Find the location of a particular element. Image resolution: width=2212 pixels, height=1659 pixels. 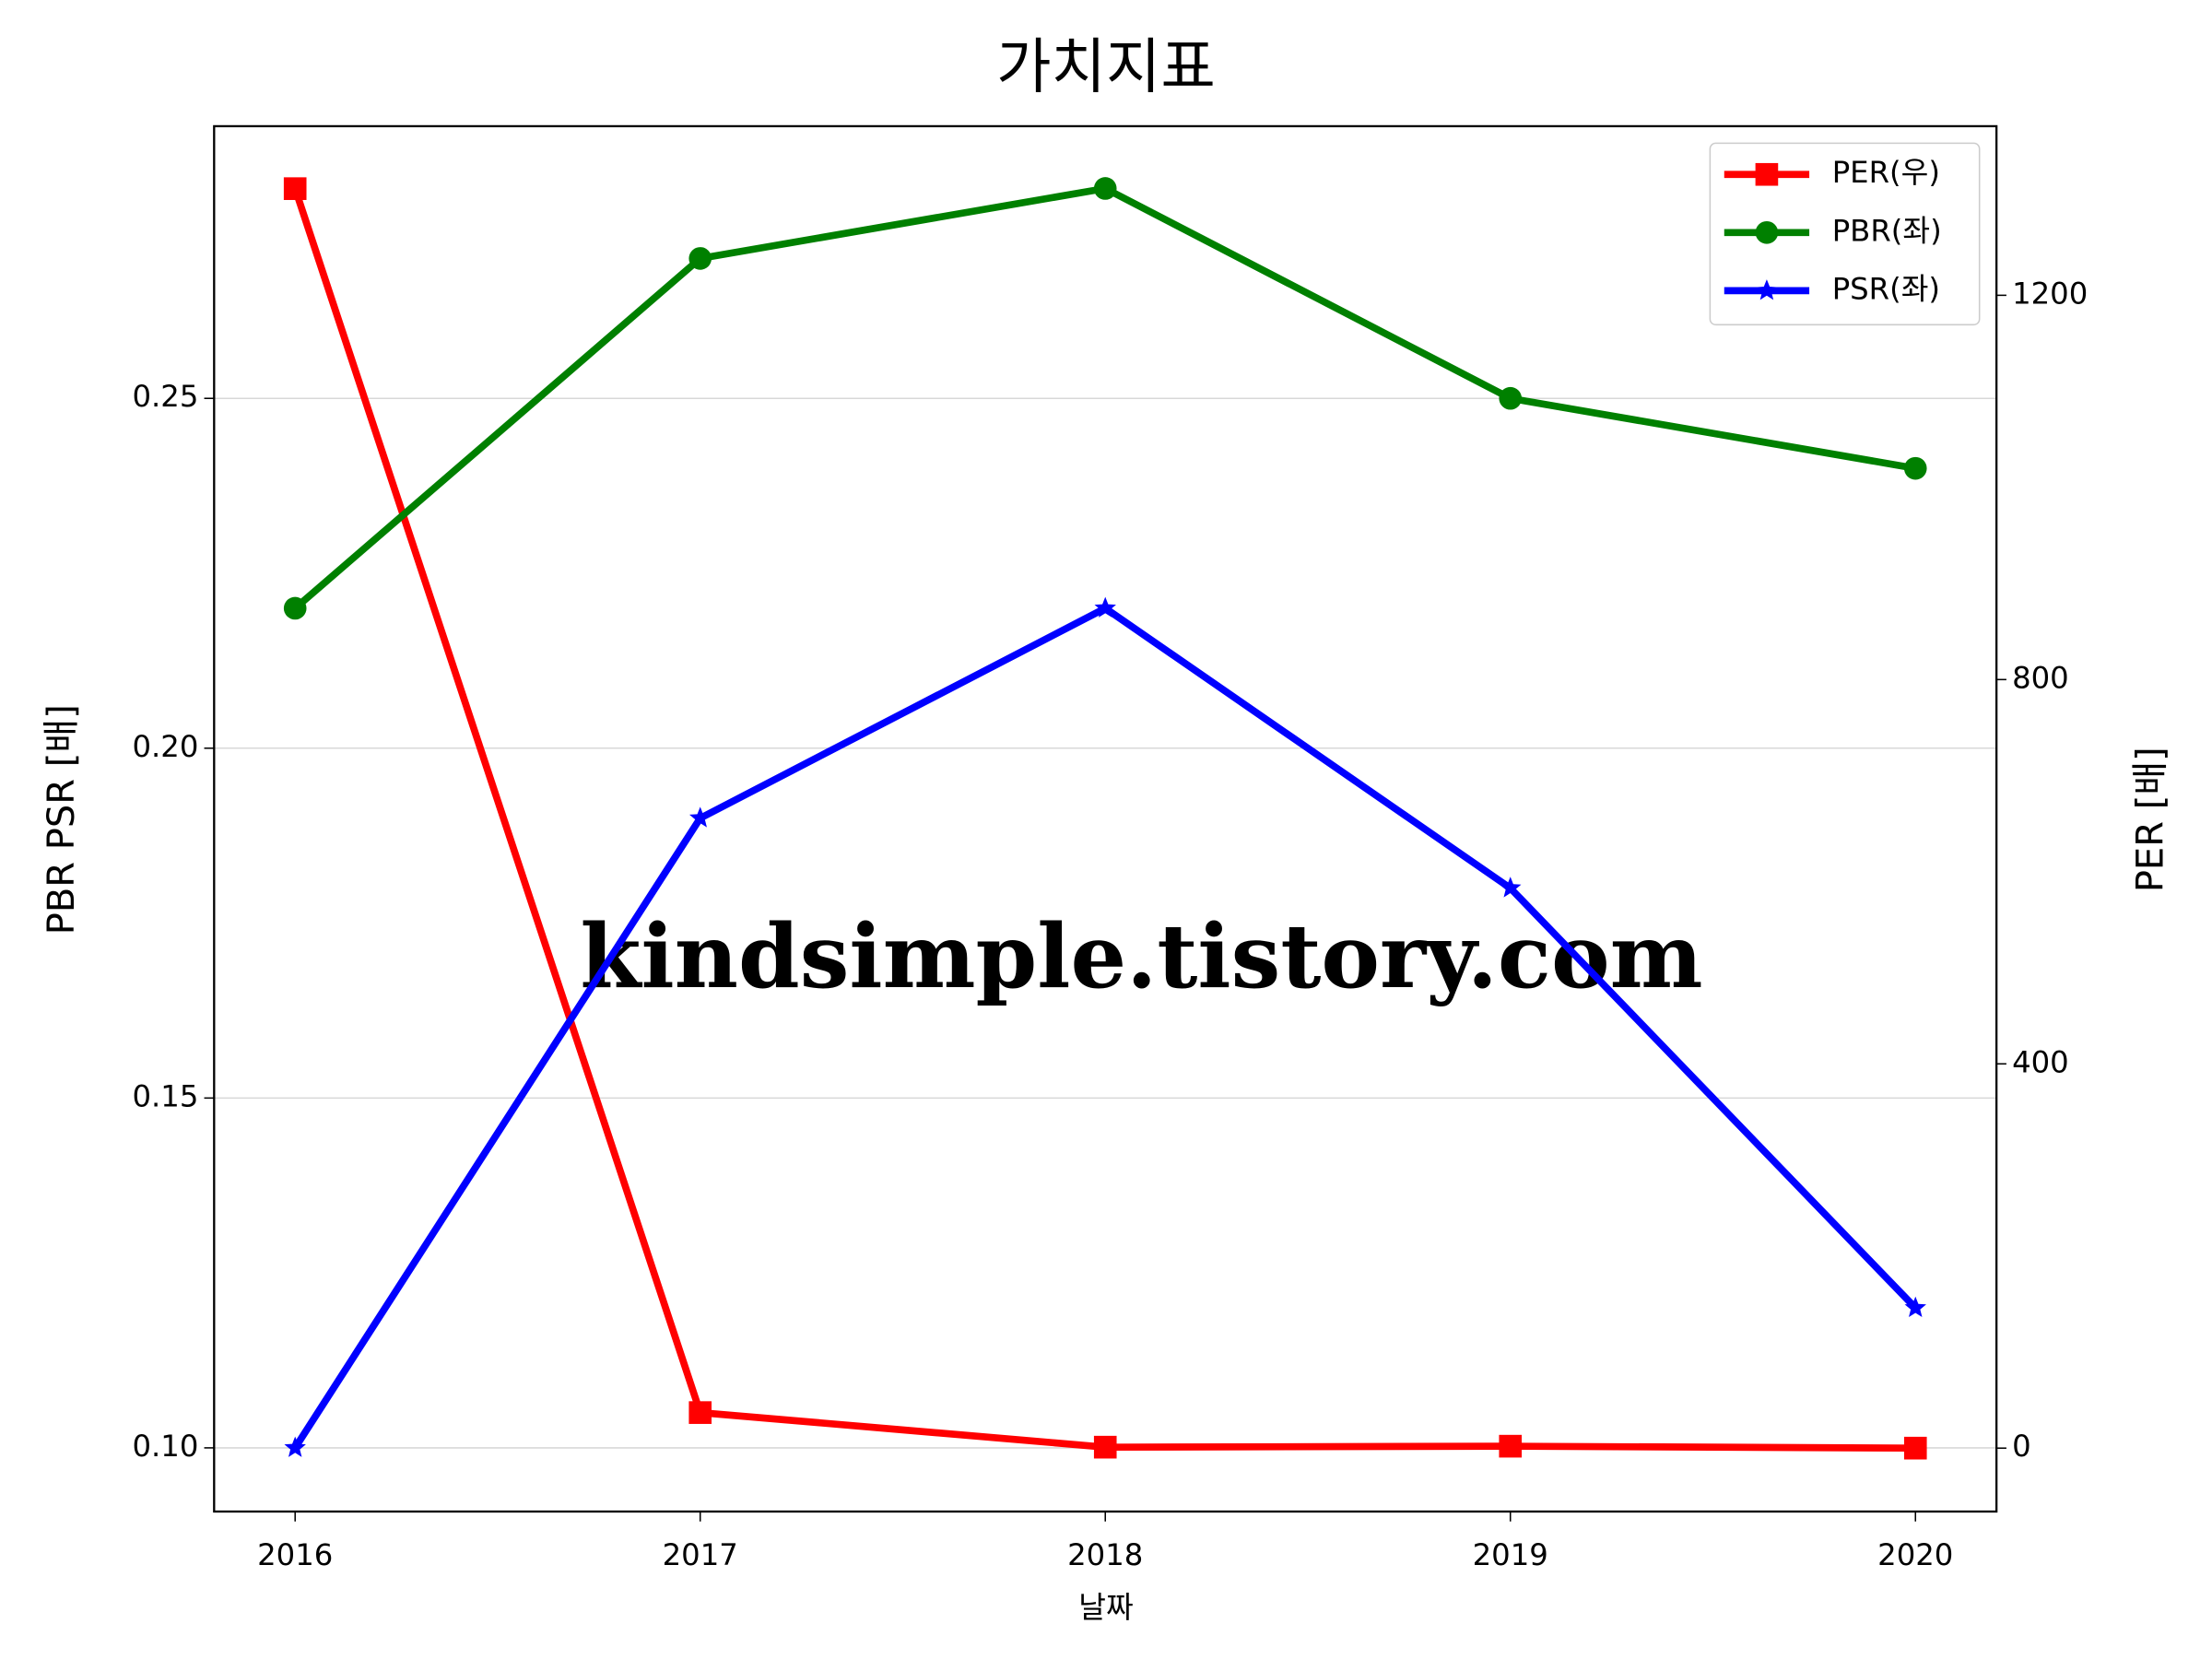

x-tick-label: 2016 is located at coordinates (295, 1554).